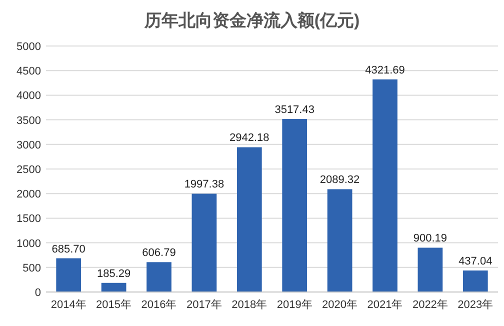  Describe the element at coordinates (340, 305) in the screenshot. I see `x-tick-label: 2020年` at that location.